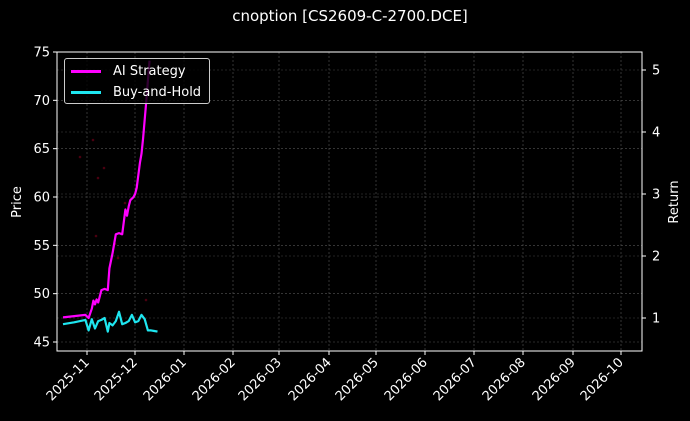 The image size is (690, 421). Describe the element at coordinates (455, 379) in the screenshot. I see `svg-text: 2026-07` at that location.